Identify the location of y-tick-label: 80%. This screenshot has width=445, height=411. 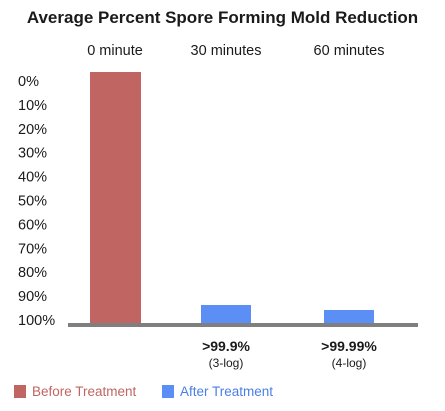
(32, 273).